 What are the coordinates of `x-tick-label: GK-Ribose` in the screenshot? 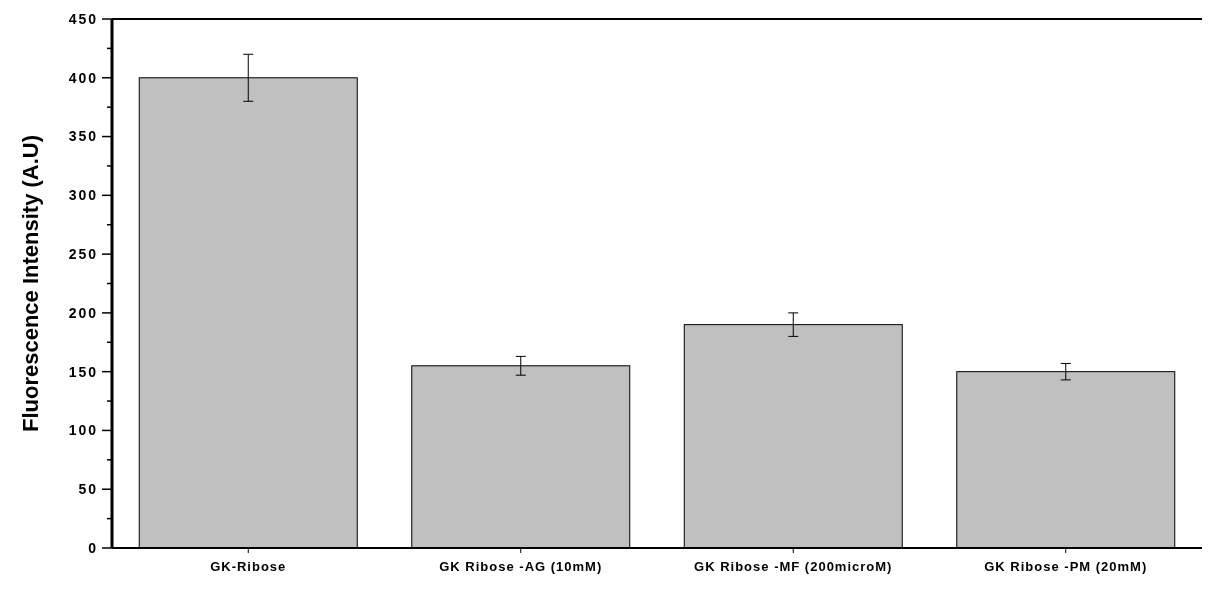 It's located at (248, 566).